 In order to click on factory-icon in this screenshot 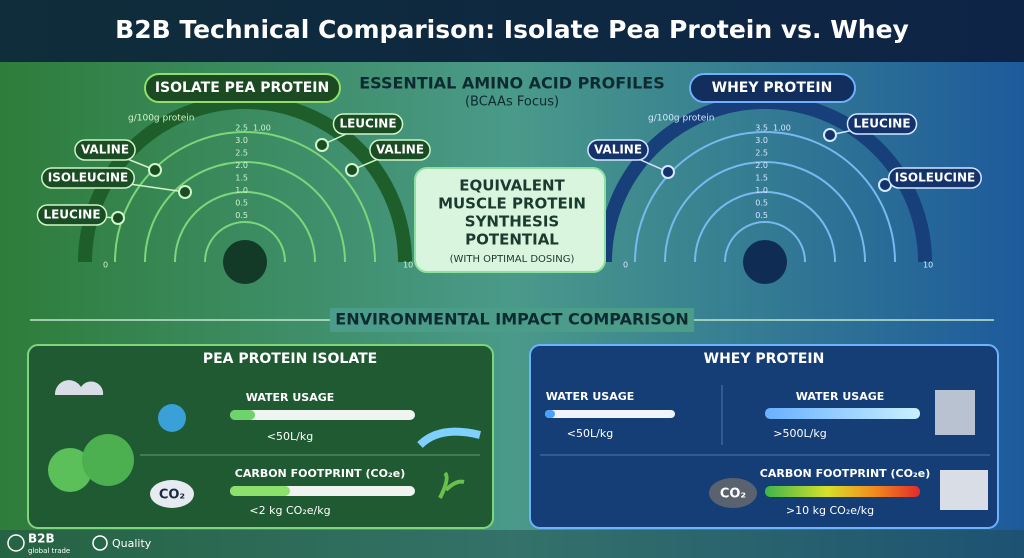, I will do `click(964, 490)`.